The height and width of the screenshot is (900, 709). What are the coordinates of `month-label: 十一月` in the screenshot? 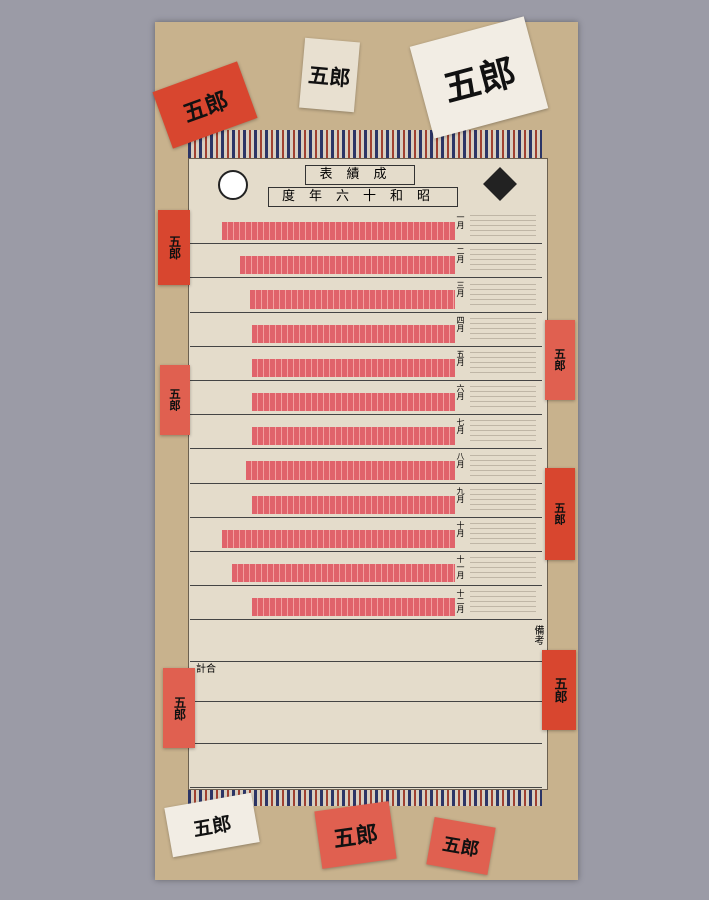 It's located at (460, 567).